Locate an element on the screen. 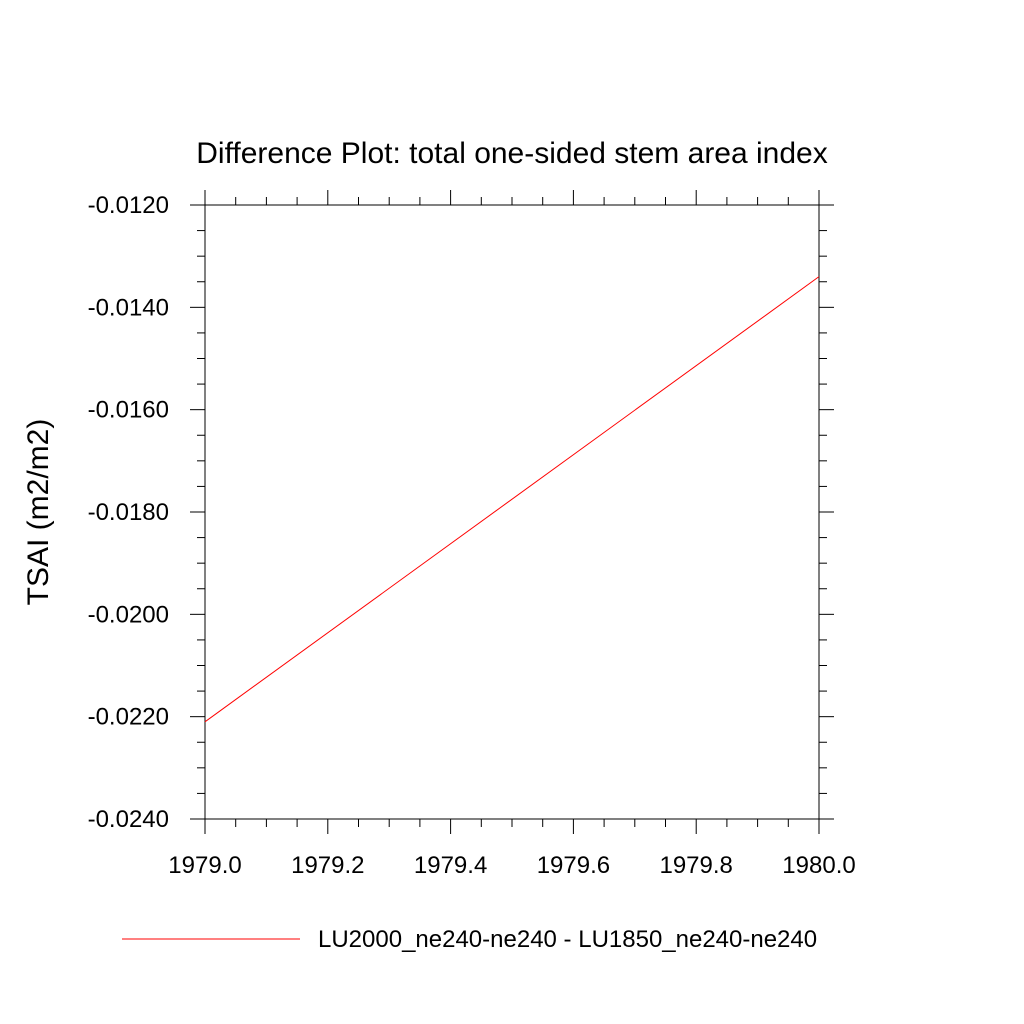  legend: LU2000_ne240-ne240 - LU1850_ne240-ne240 is located at coordinates (469, 939).